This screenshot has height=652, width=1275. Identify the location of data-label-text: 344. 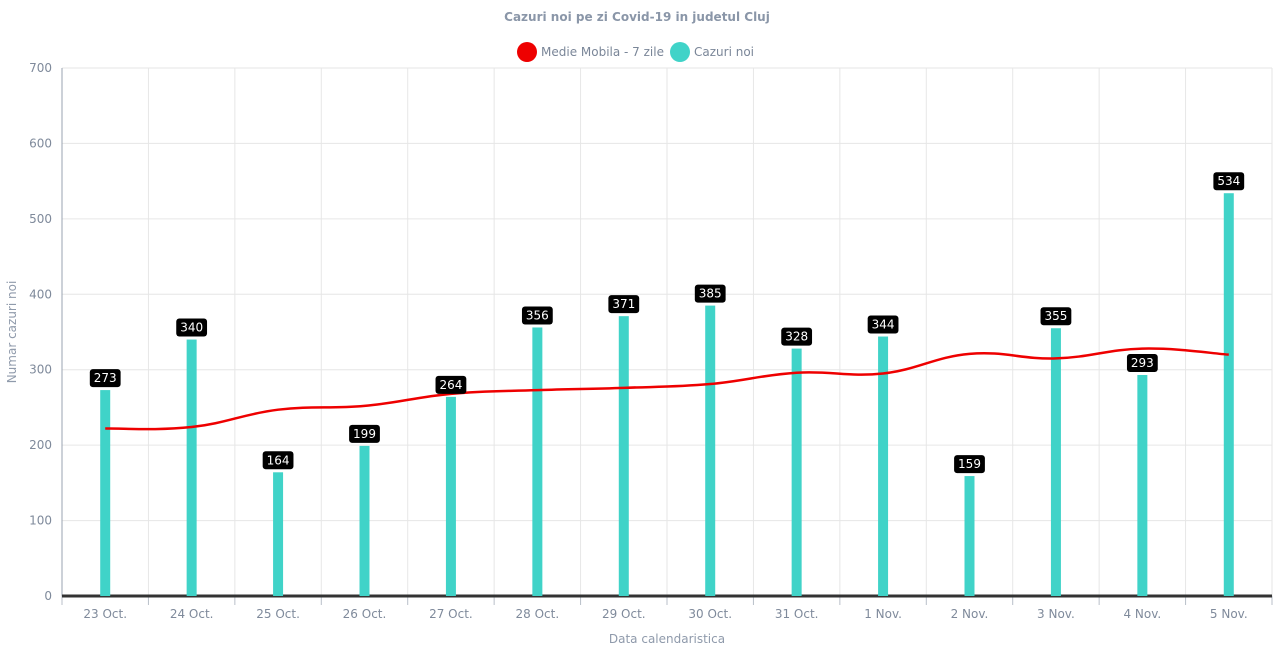
(883, 325).